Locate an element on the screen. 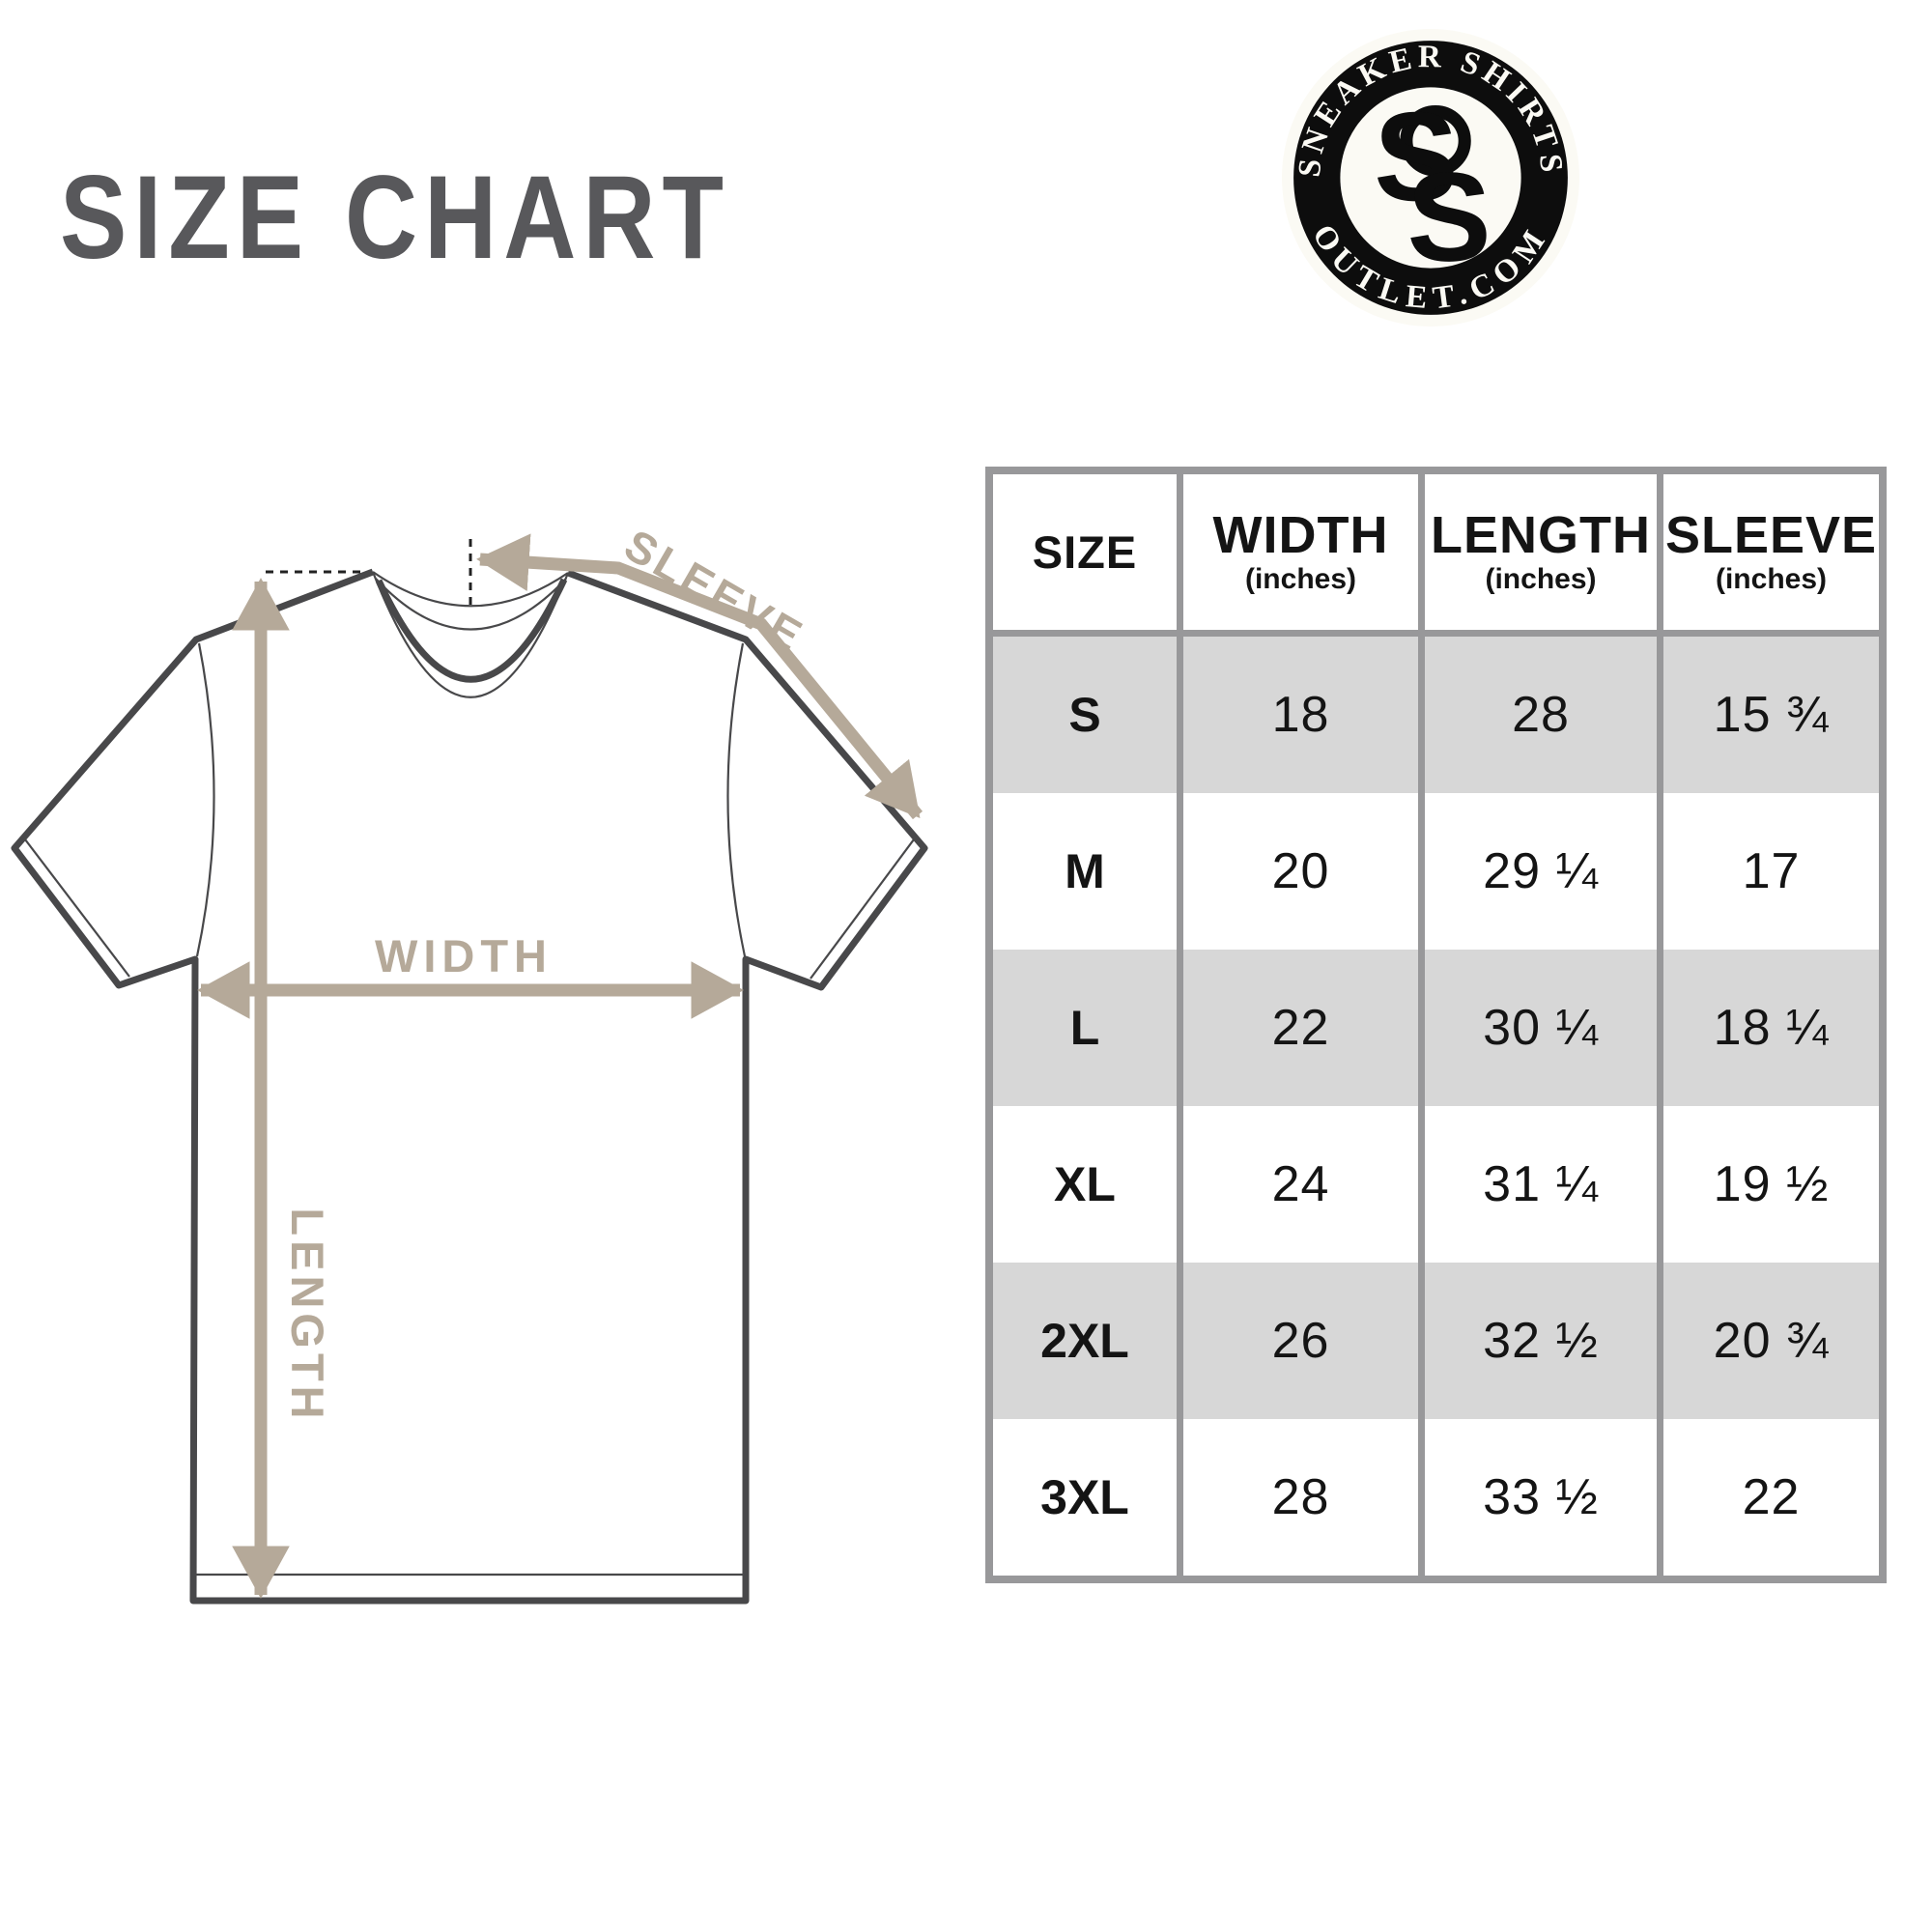 The height and width of the screenshot is (1932, 1932). size-cell: 3XL is located at coordinates (1085, 1497).